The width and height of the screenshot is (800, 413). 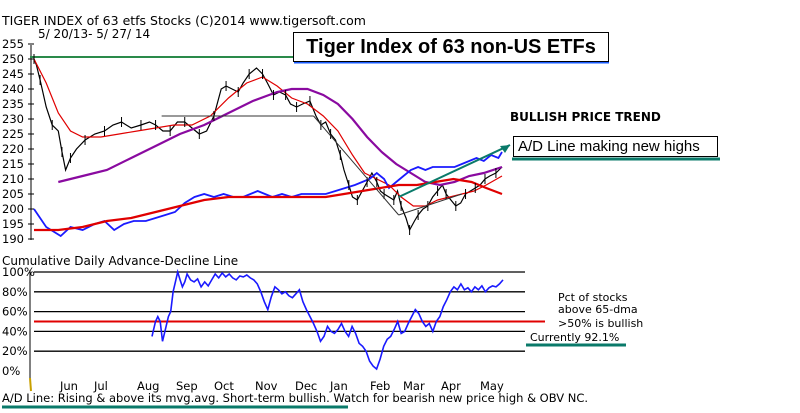 I want to click on upper-y-tick-label: 235, so click(x=13, y=104).